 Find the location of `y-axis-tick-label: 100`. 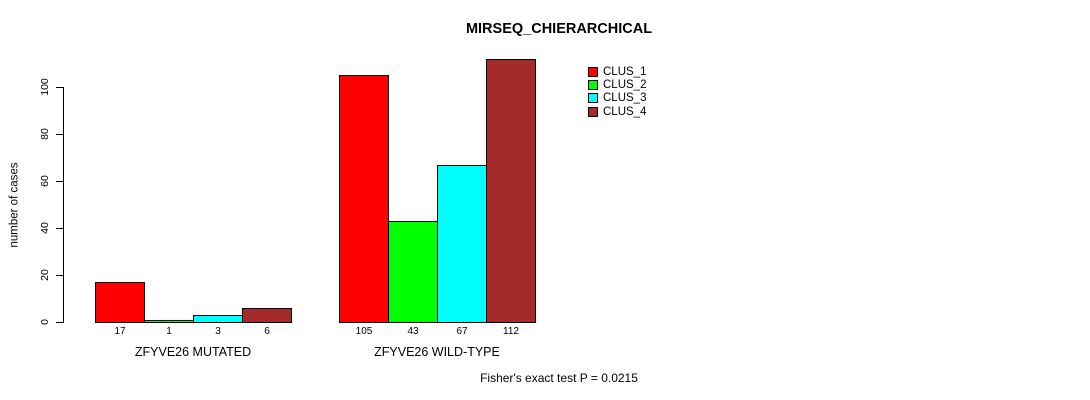

y-axis-tick-label: 100 is located at coordinates (45, 87).